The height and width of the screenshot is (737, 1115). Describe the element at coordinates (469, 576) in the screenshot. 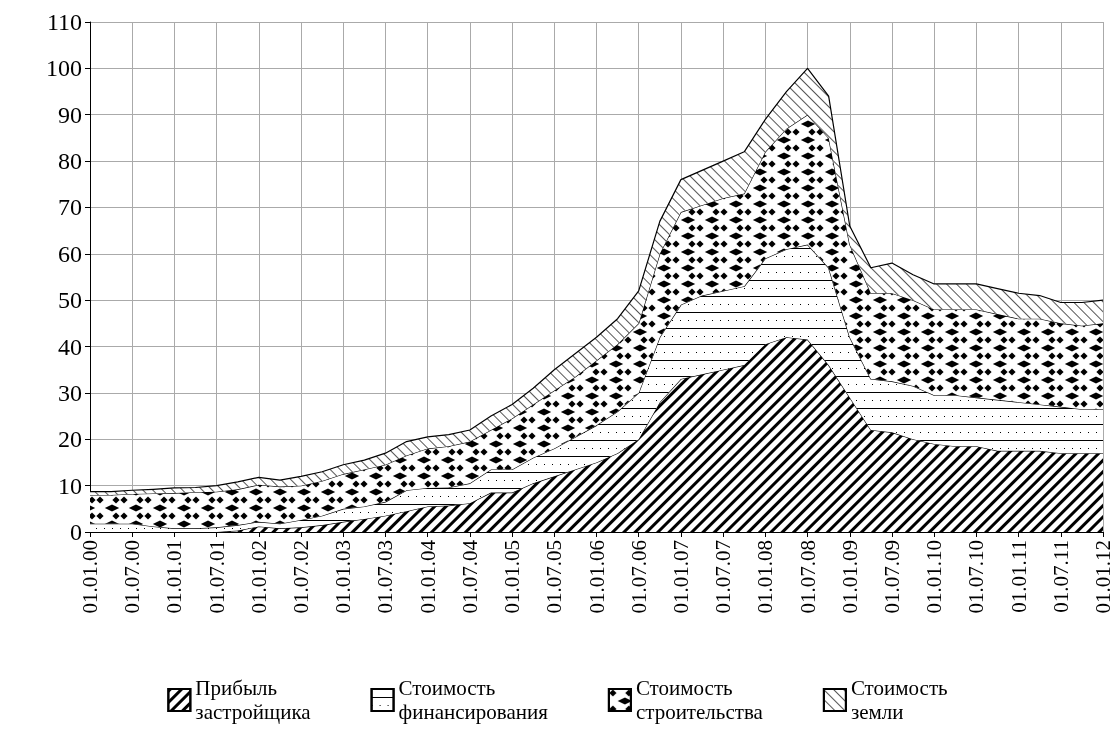

I see `x-tick-label: 01.07.04` at that location.